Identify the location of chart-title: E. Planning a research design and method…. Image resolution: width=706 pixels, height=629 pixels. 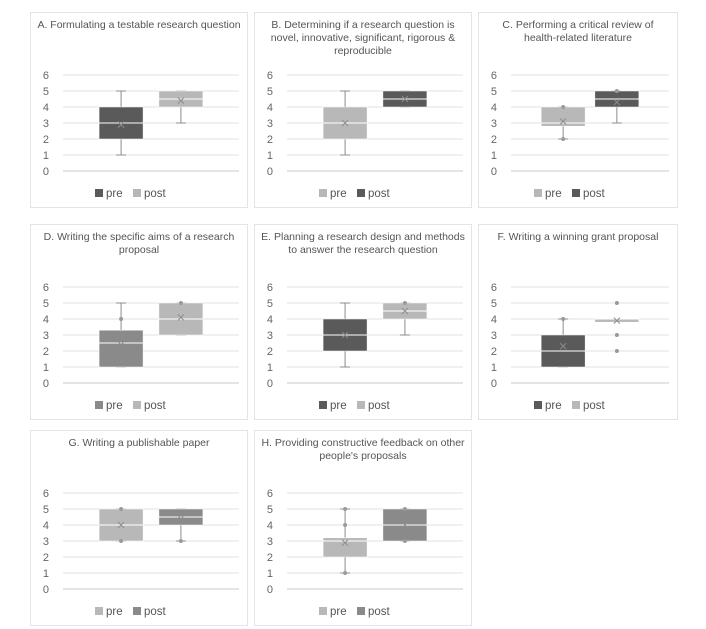
(363, 243).